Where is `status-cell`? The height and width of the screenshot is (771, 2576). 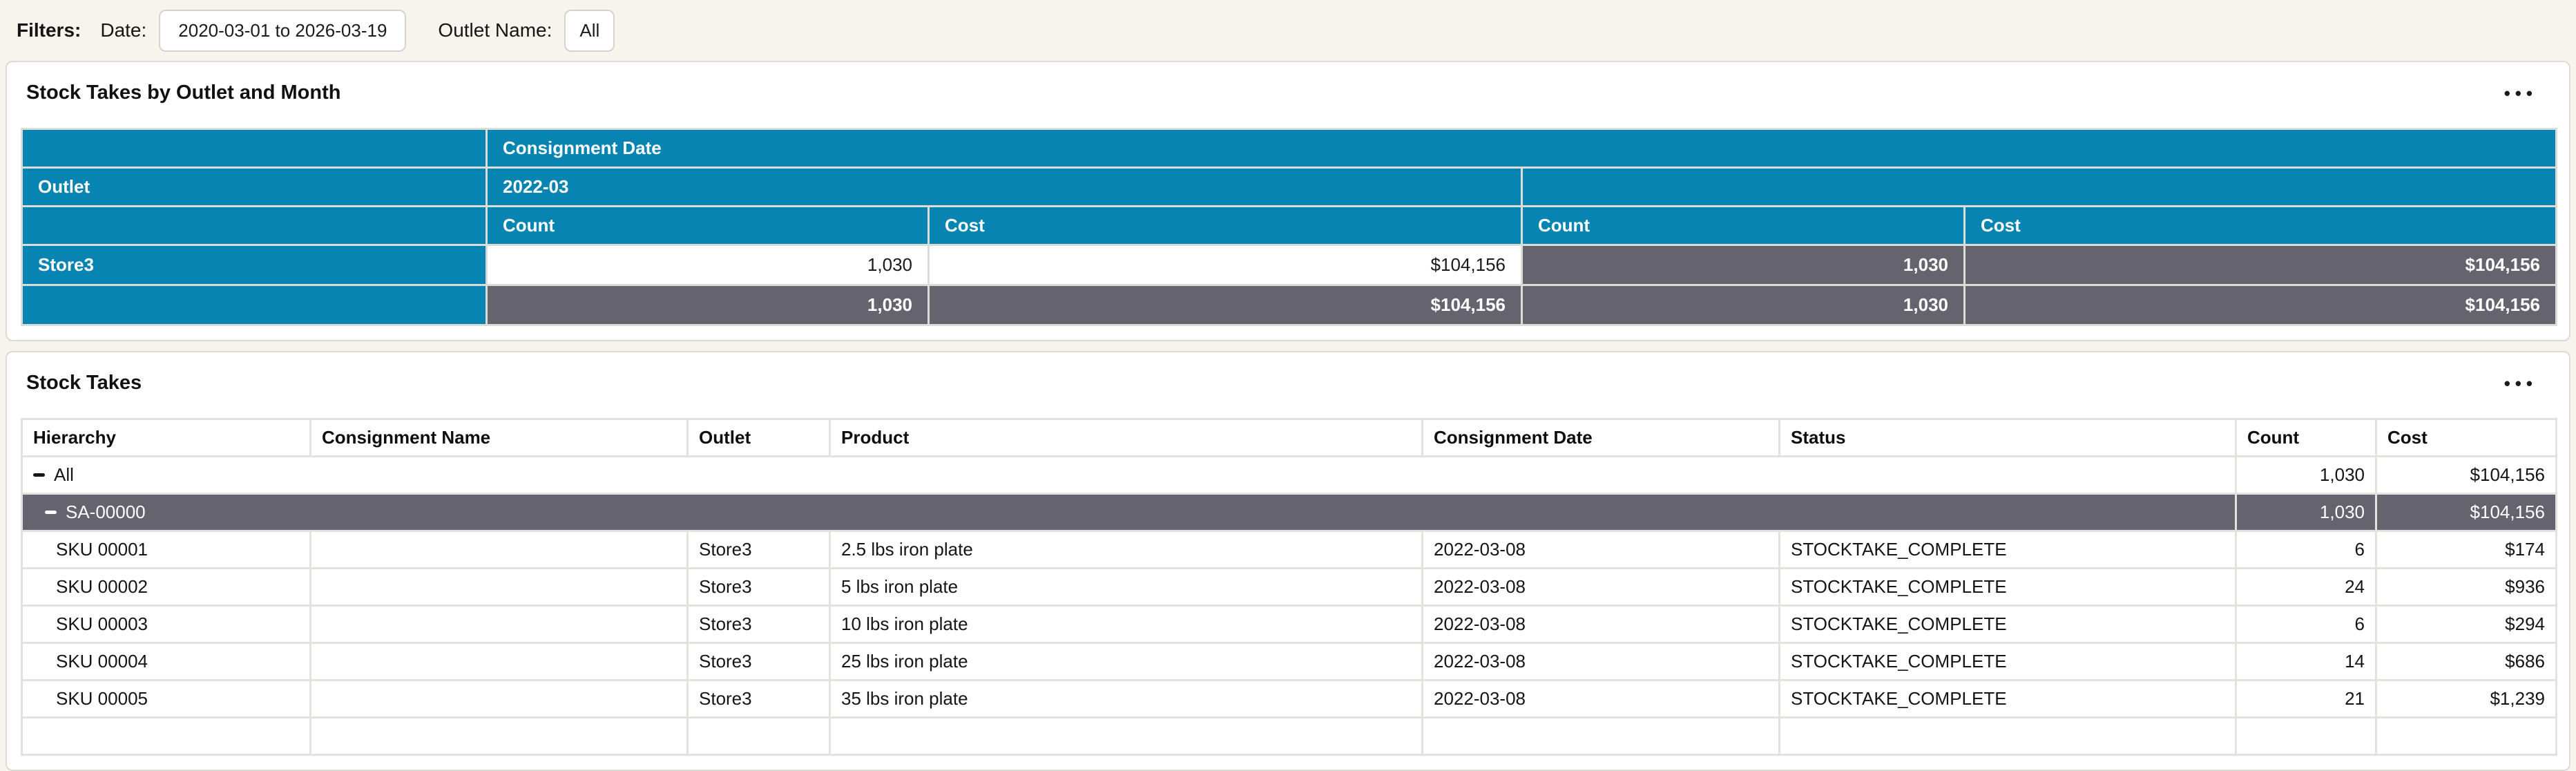 status-cell is located at coordinates (2007, 736).